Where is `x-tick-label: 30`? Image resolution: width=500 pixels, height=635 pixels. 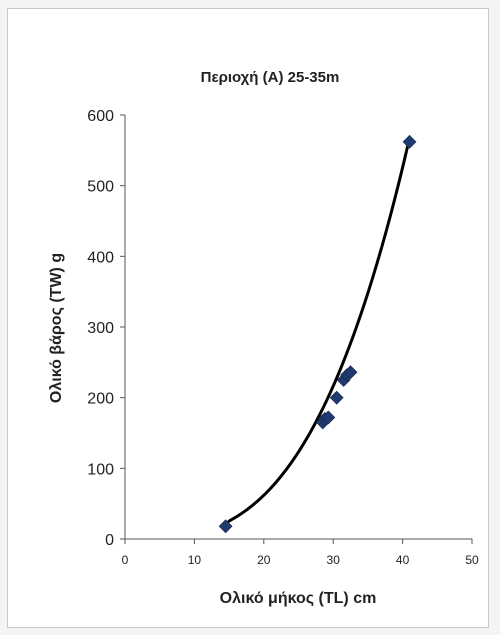 x-tick-label: 30 is located at coordinates (334, 560).